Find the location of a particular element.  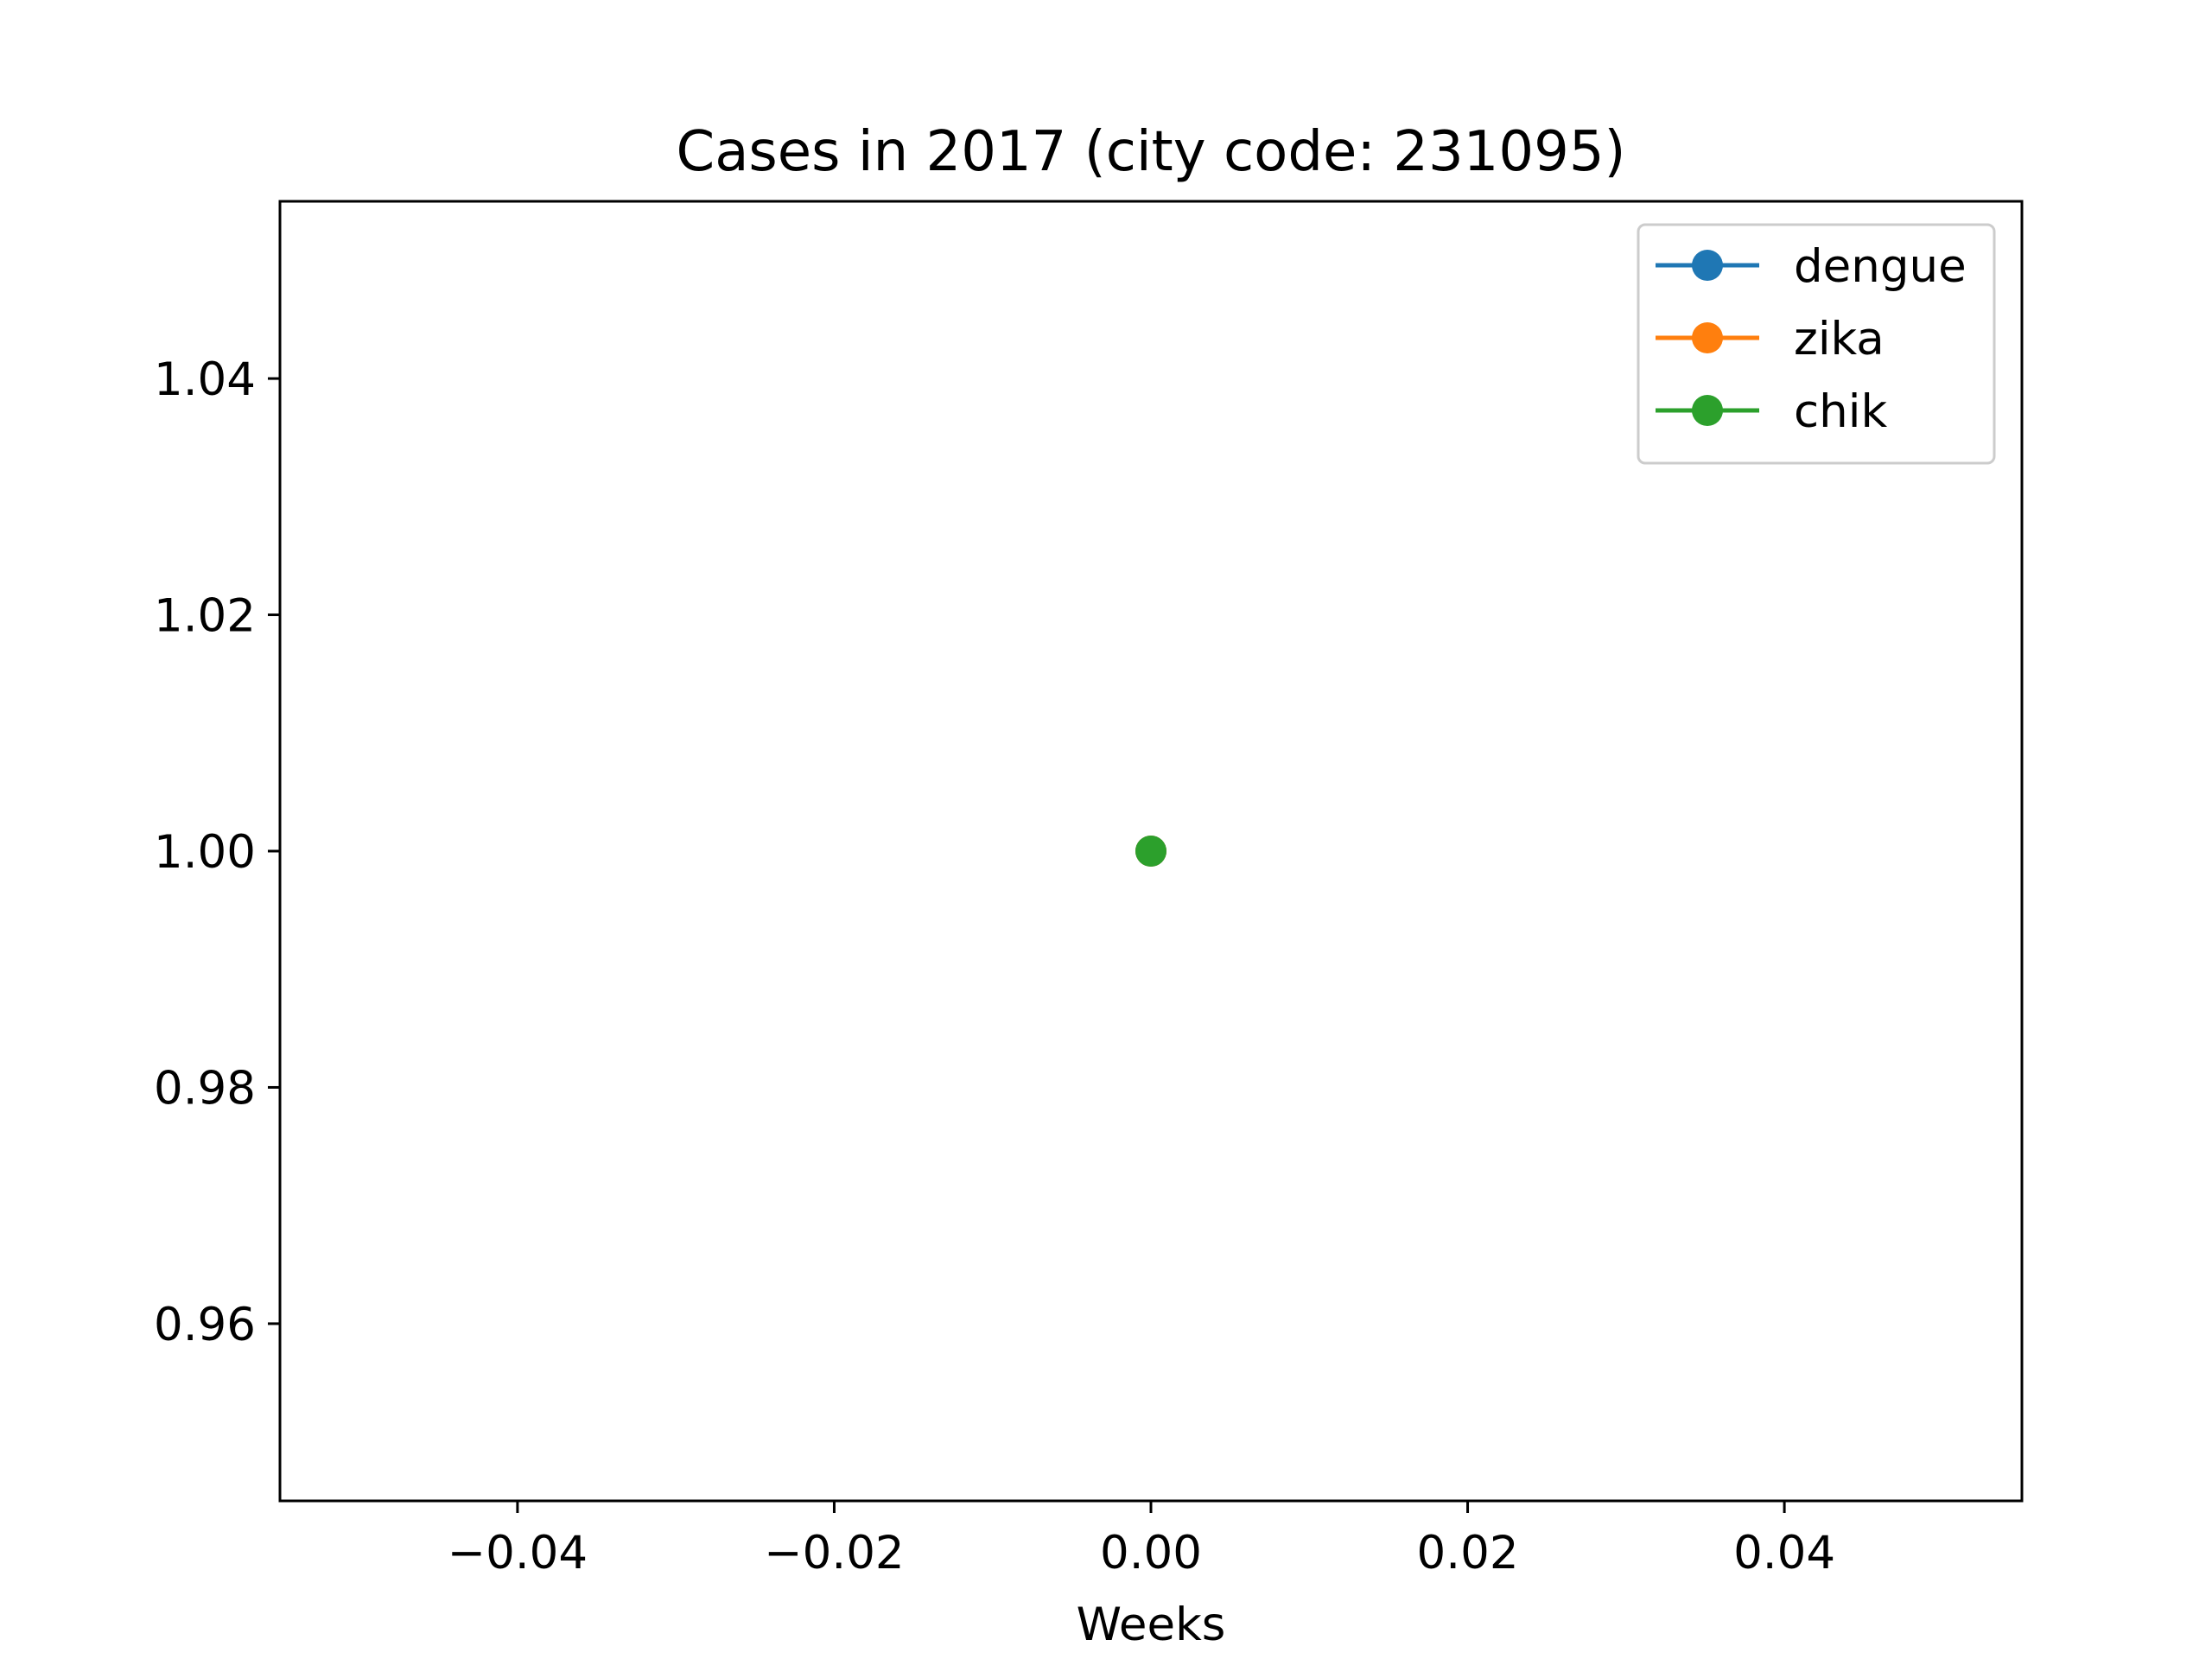

y-tick-label: 1.02 is located at coordinates (205, 616).